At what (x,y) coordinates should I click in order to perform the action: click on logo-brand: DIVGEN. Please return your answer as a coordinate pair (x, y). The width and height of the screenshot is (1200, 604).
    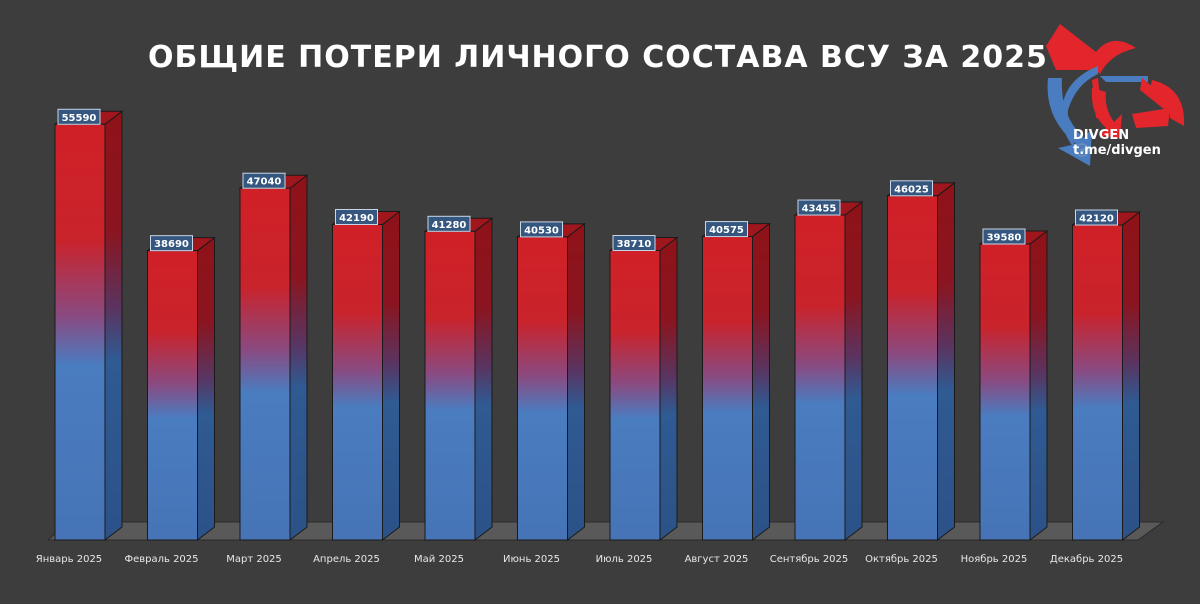
    Looking at the image, I should click on (1101, 135).